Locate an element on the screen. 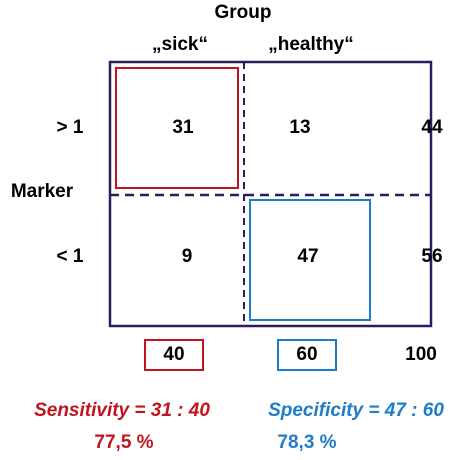 The image size is (469, 460). sensitivity-formula: Sensitivity = 31 : 40 is located at coordinates (122, 410).